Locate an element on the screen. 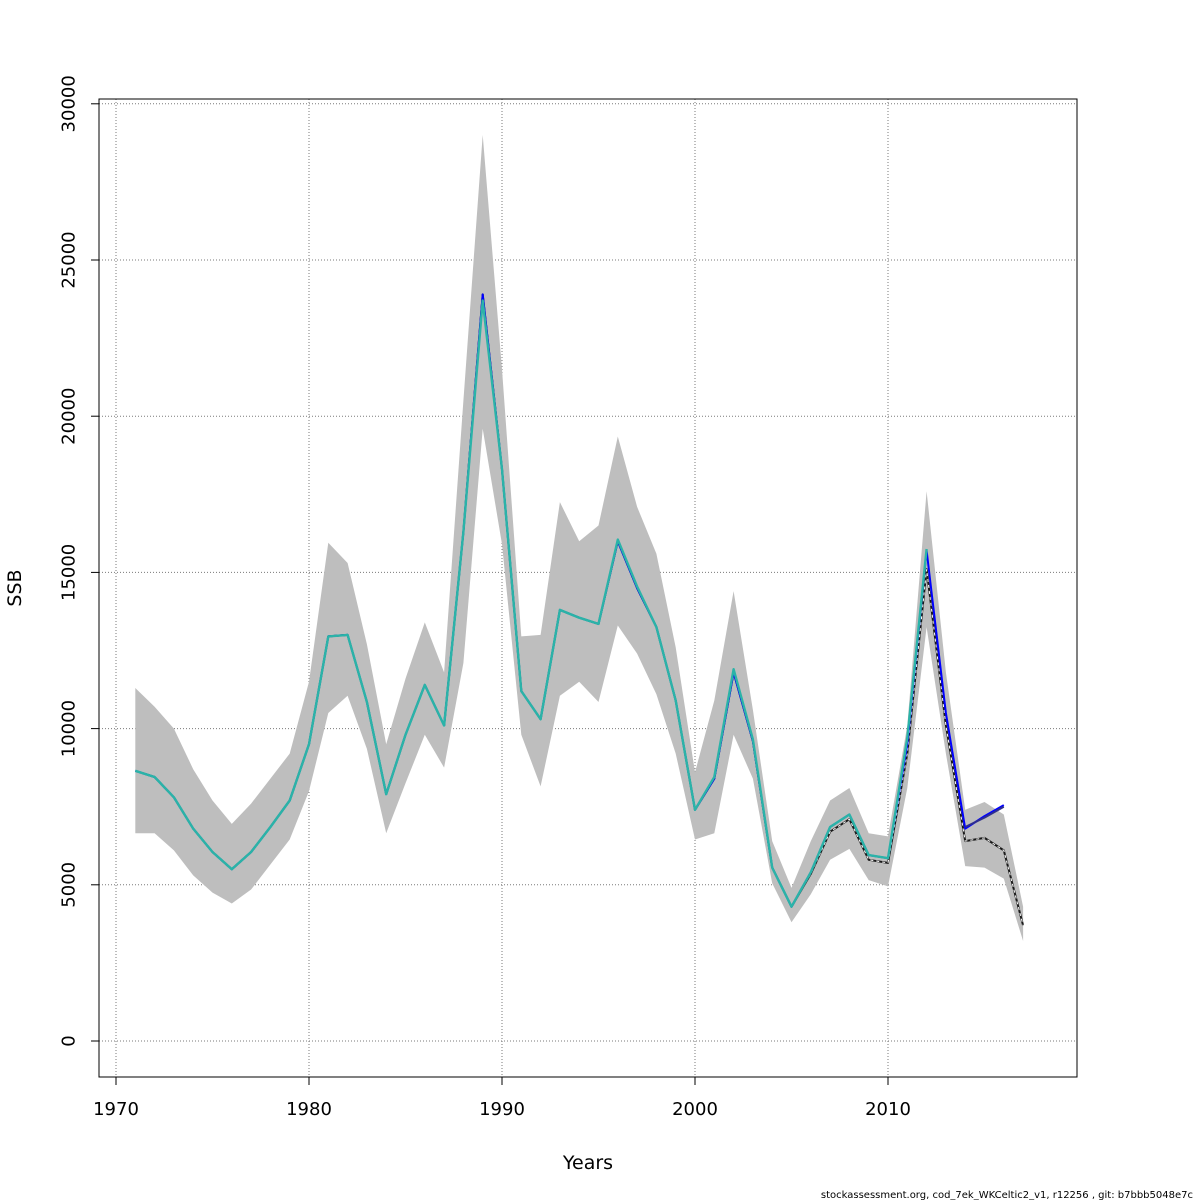 The image size is (1200, 1200). x-axis: 1970 1980 1990 2000 2010 is located at coordinates (502, 1098).